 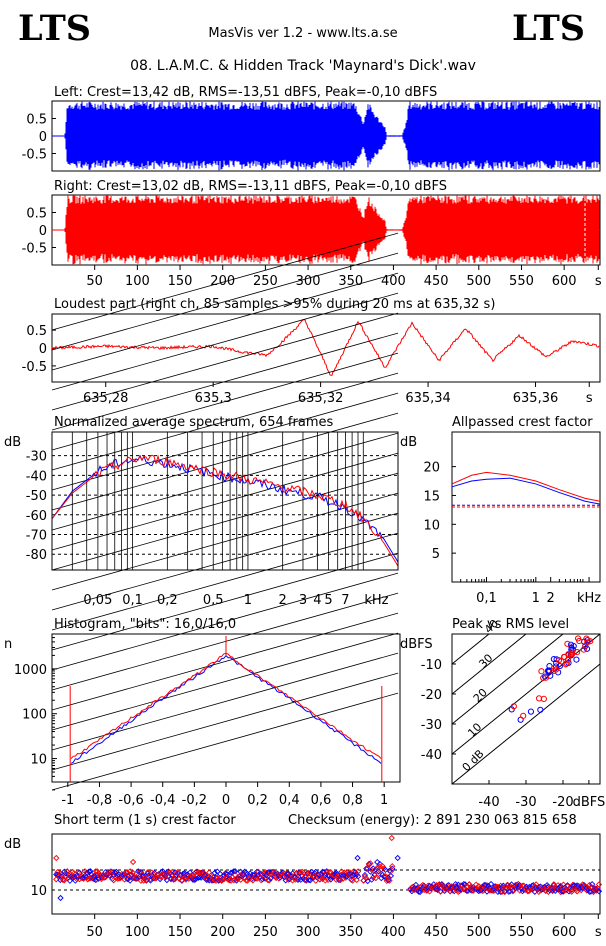 I want to click on histogram-xtick-label: 0,2, so click(x=257, y=800).